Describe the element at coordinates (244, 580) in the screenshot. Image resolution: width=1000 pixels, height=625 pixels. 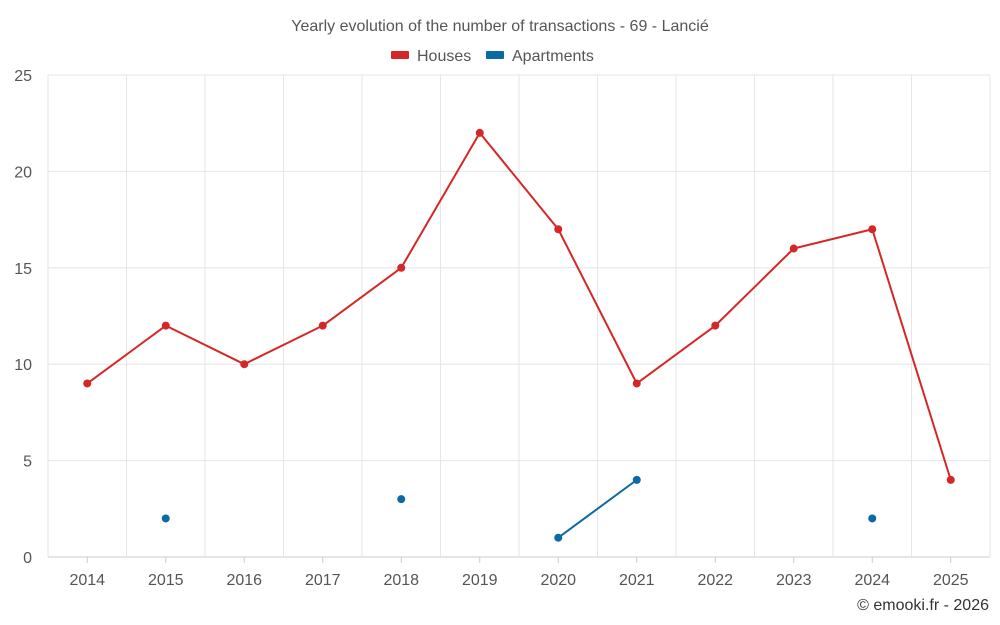
I see `x-tick-label: 2016` at that location.